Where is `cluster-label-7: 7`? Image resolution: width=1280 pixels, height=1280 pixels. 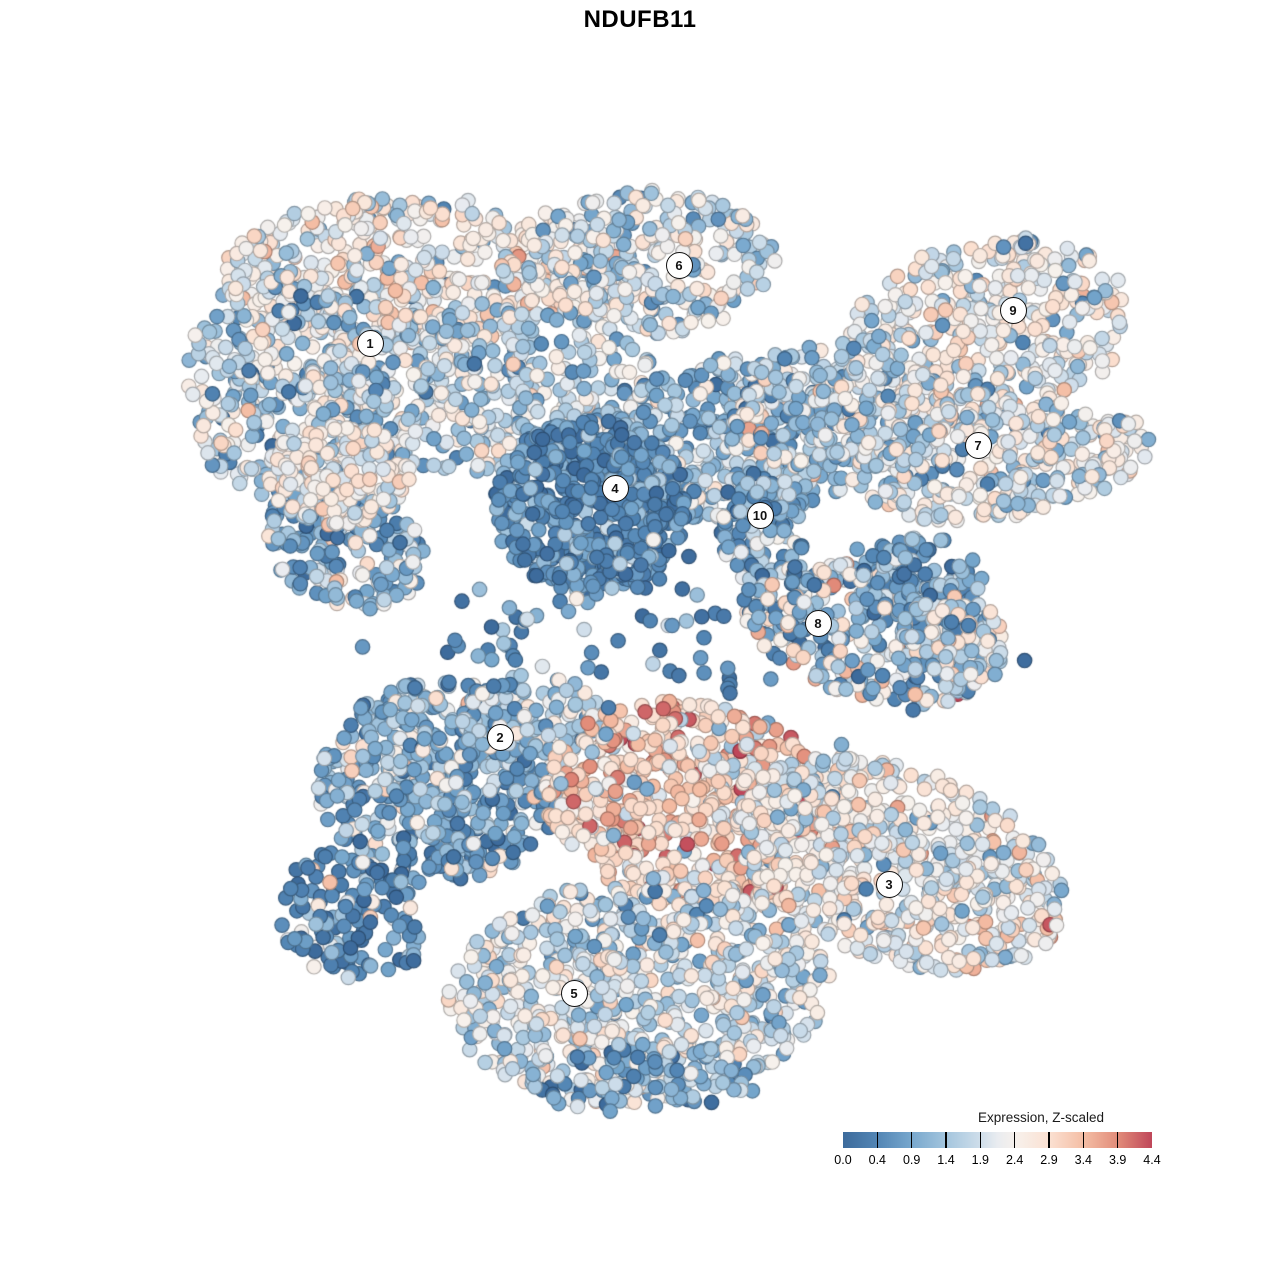 cluster-label-7: 7 is located at coordinates (978, 445).